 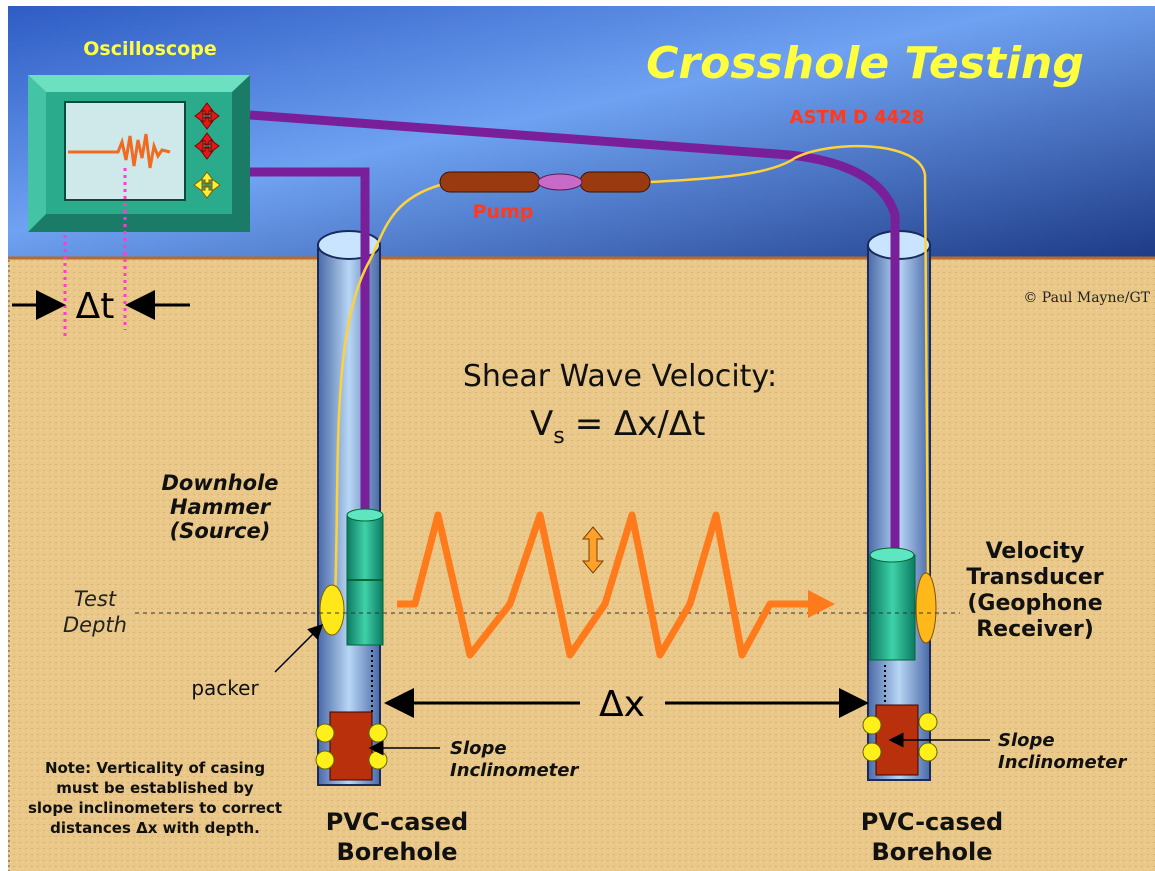 I want to click on receiver-line: Velocity, so click(x=1035, y=551).